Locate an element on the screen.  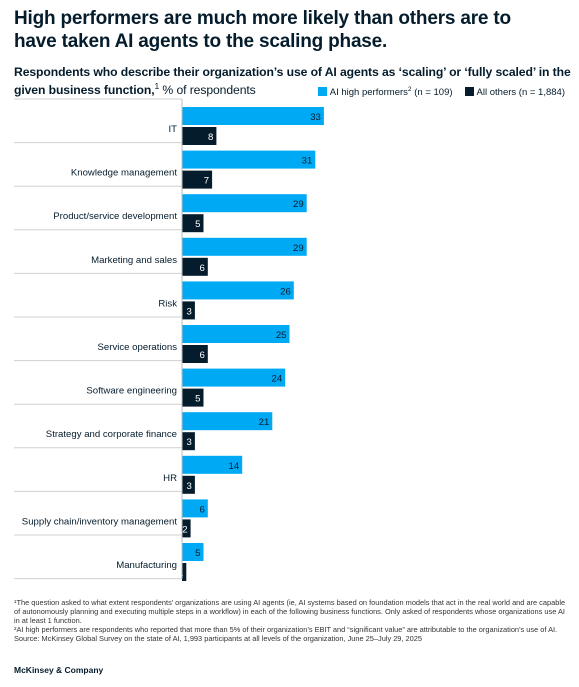
legend-footnote-mark: 2 is located at coordinates (409, 89).